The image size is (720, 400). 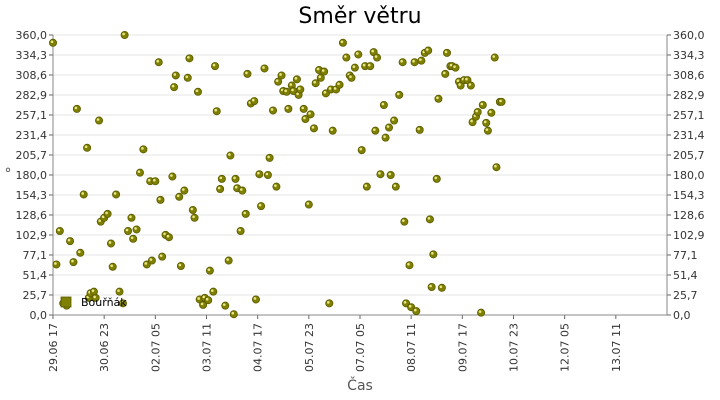 I want to click on x-tick-label: 13.07 11, so click(x=616, y=347).